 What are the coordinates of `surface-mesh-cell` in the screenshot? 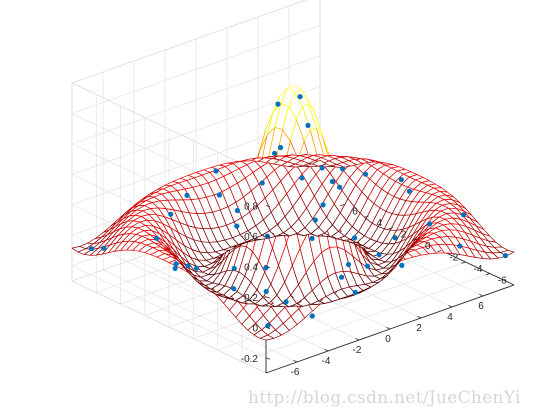 It's located at (79, 249).